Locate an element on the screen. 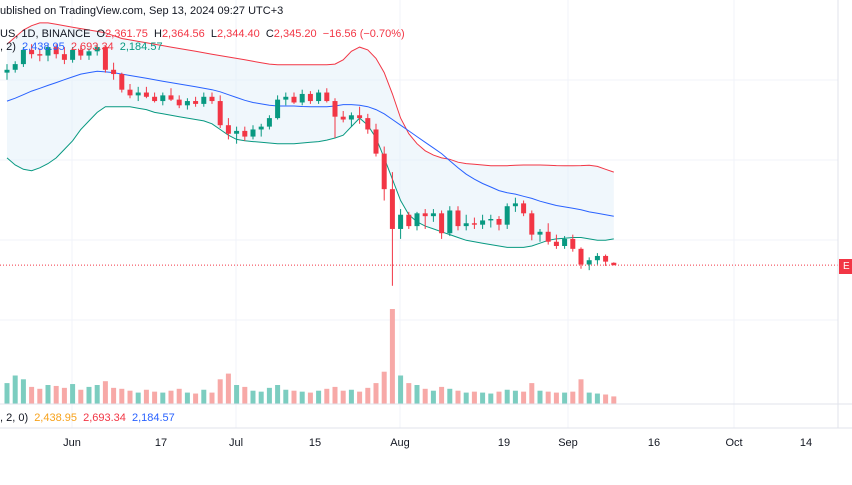 The width and height of the screenshot is (852, 485). high-label: H is located at coordinates (157, 34).